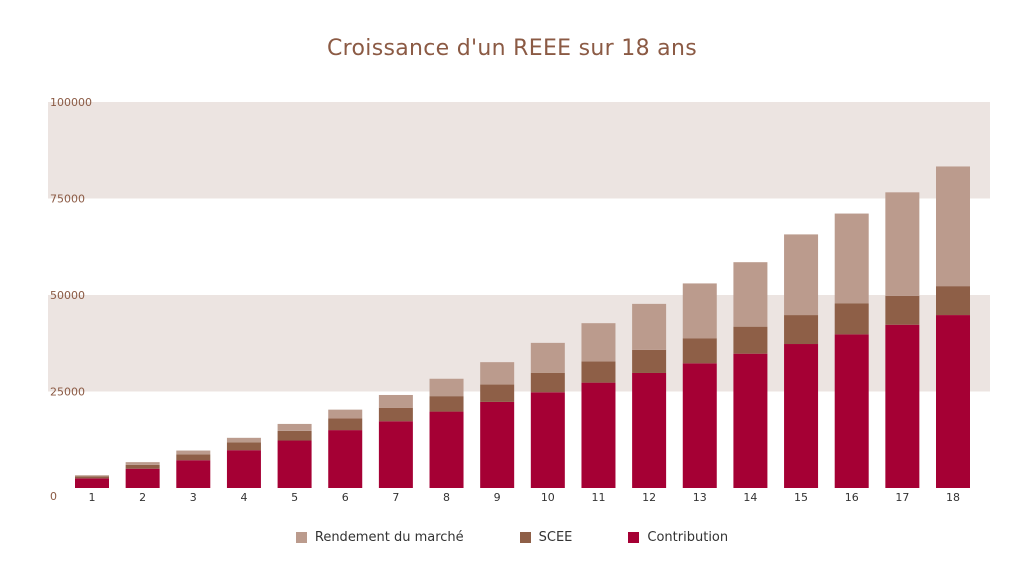 This screenshot has width=1024, height=576. I want to click on legend-label: Contribution, so click(688, 537).